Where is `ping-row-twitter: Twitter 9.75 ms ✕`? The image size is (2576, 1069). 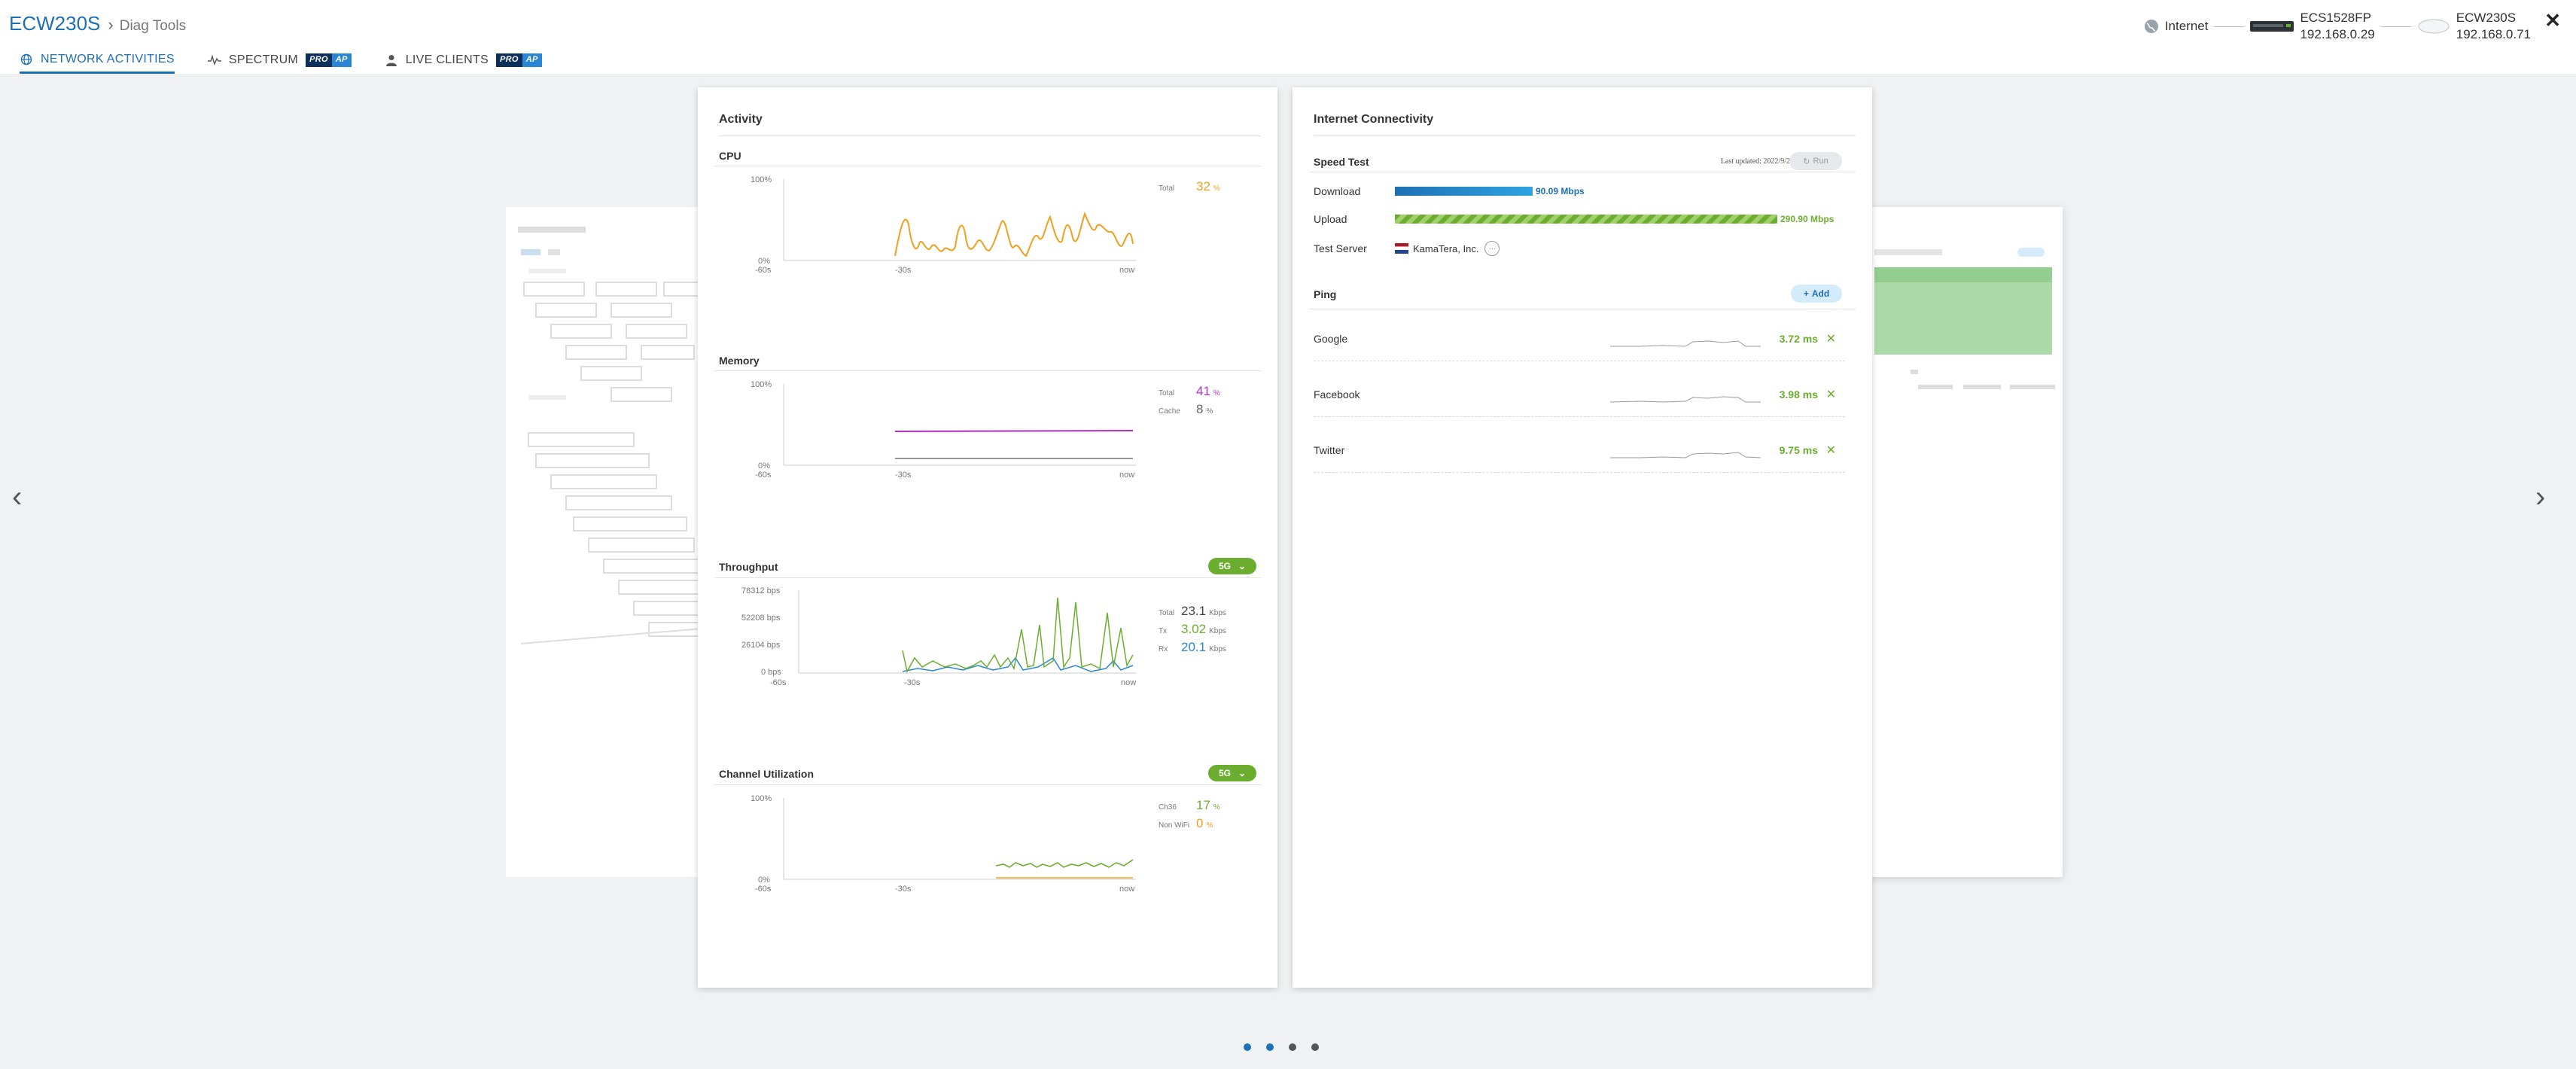
ping-row-twitter: Twitter 9.75 ms ✕ is located at coordinates (1580, 454).